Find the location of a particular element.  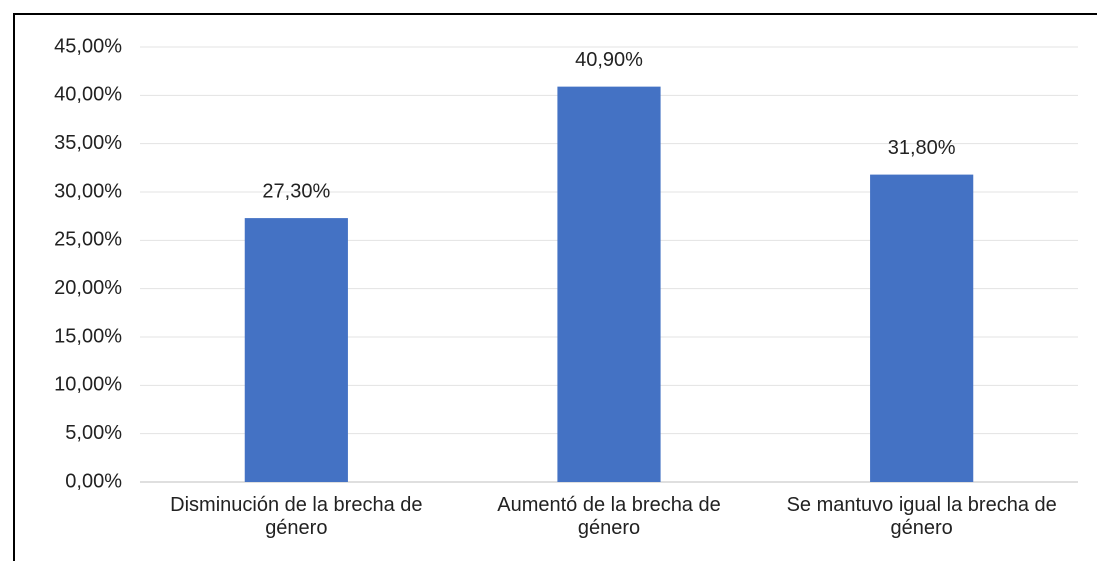

x-tick-label: Aumentó de la brecha de género is located at coordinates (609, 516).